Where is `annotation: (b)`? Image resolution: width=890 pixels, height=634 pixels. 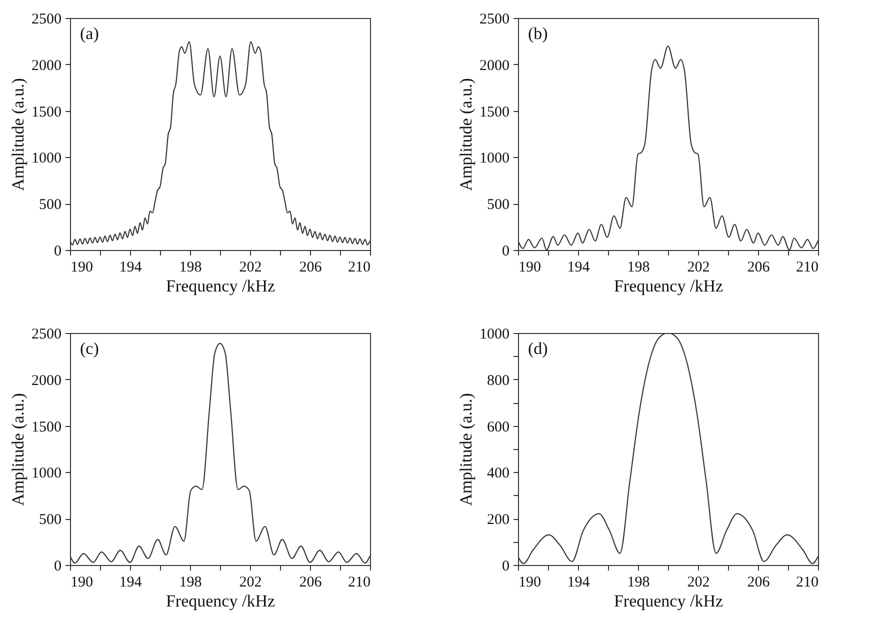
annotation: (b) is located at coordinates (538, 33).